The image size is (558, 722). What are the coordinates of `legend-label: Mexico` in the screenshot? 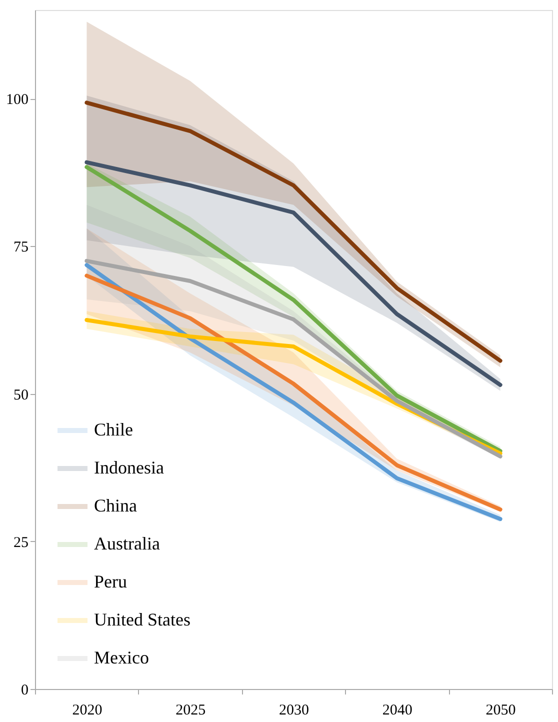 It's located at (121, 658).